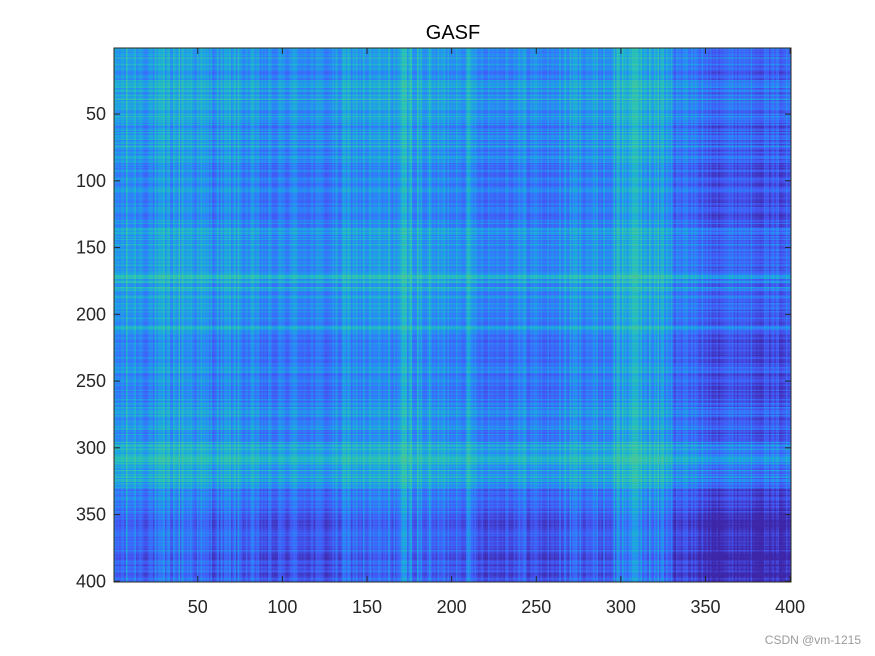 The width and height of the screenshot is (875, 656). I want to click on y-tick-label: 150, so click(91, 248).